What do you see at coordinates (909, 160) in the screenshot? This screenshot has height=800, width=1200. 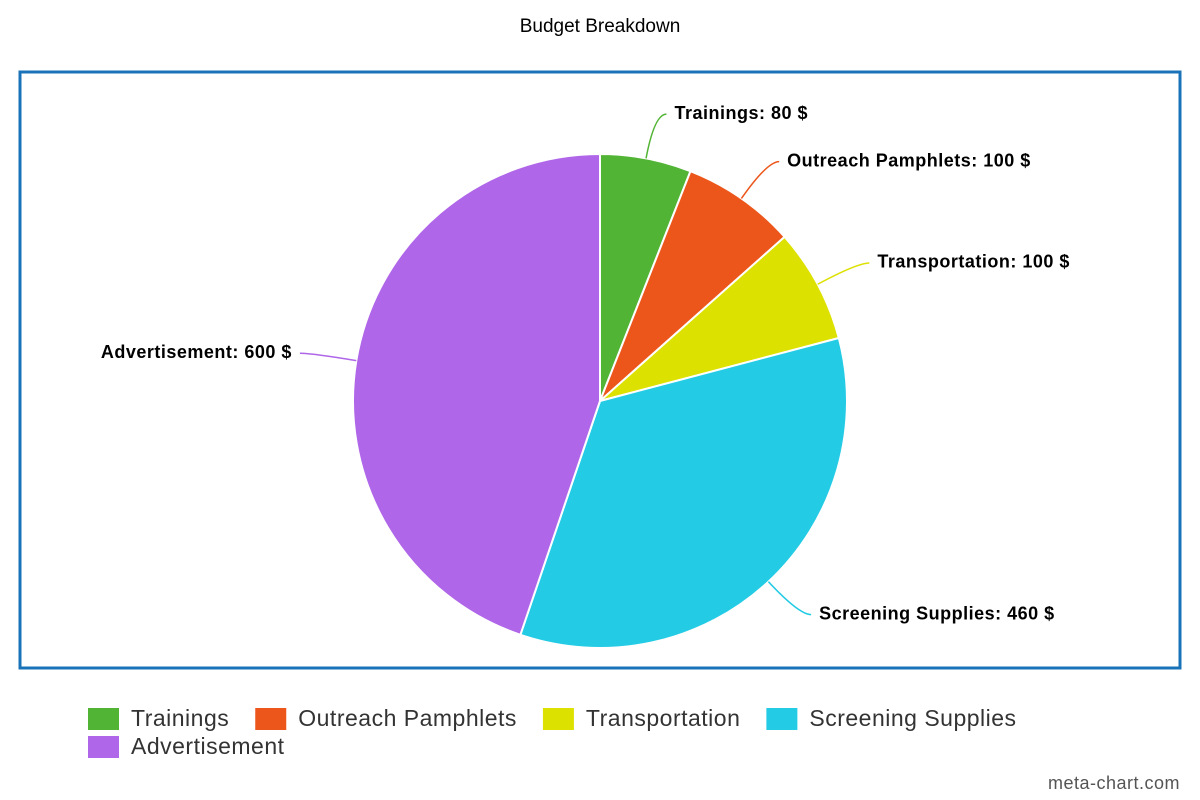 I see `data-label: Outreach Pamphlets: 100 $` at bounding box center [909, 160].